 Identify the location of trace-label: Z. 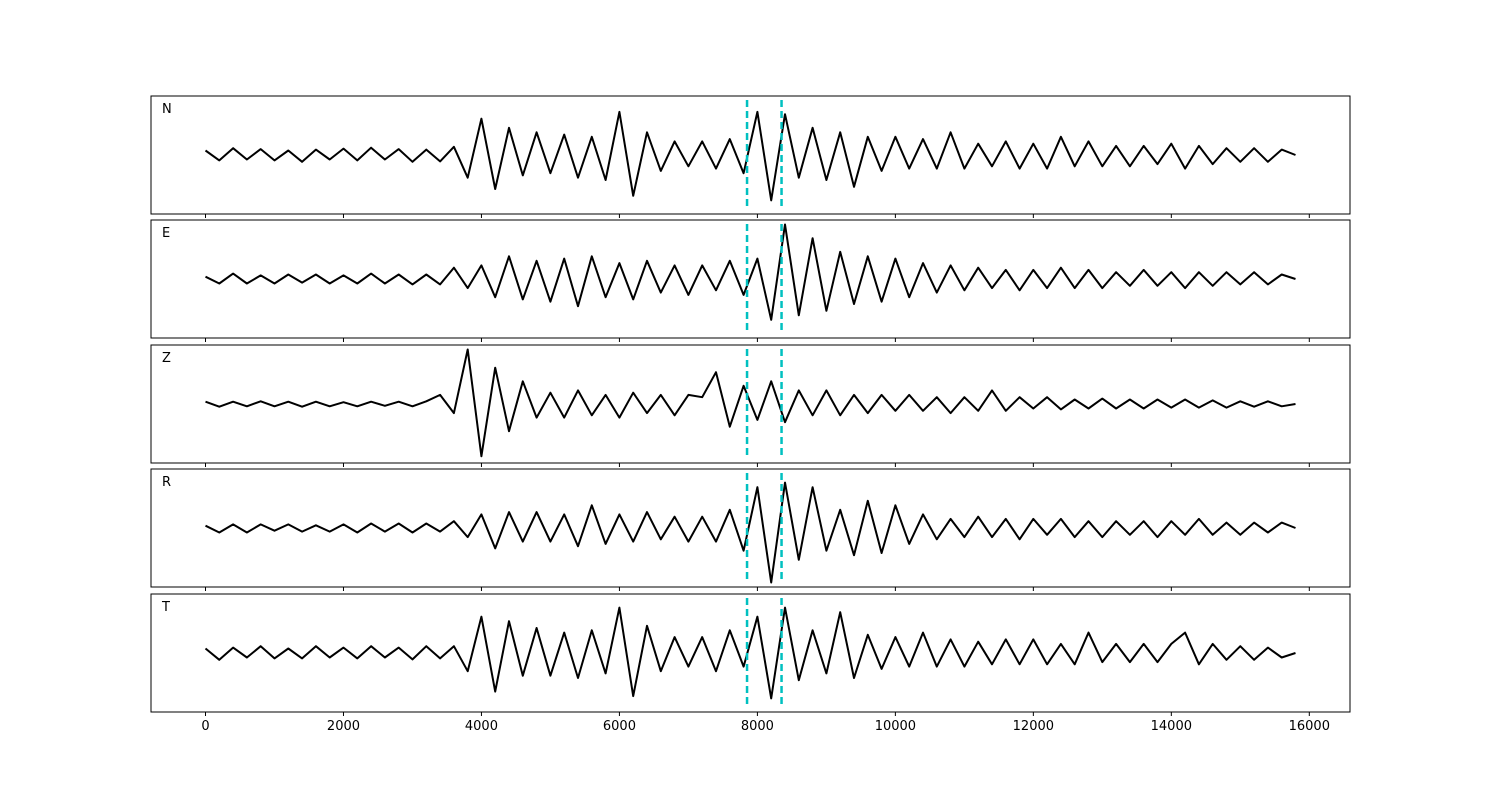
(166, 358).